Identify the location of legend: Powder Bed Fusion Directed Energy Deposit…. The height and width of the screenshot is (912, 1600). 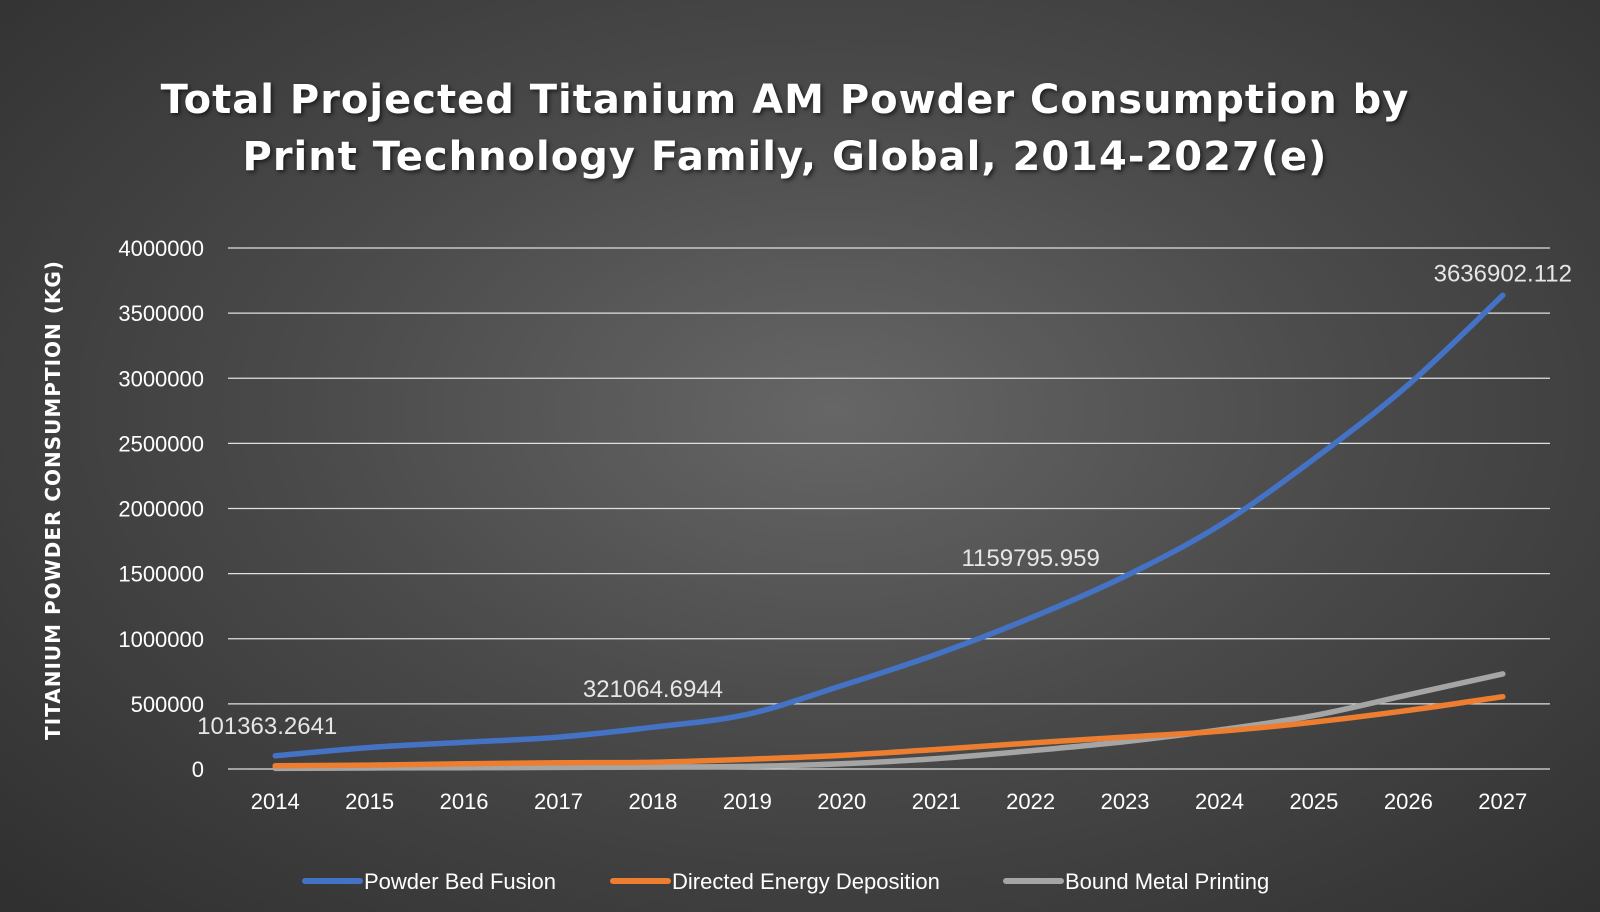
(785, 881).